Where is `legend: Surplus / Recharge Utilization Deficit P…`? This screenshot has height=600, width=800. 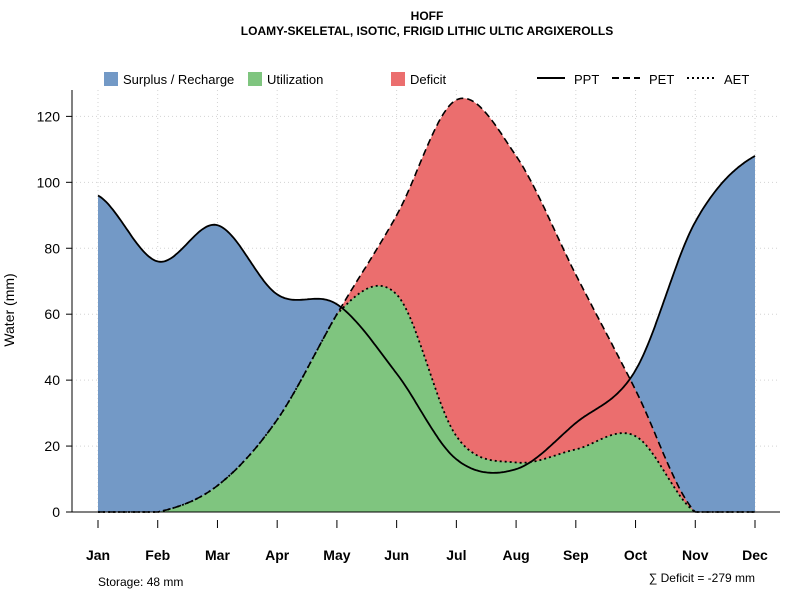 legend: Surplus / Recharge Utilization Deficit P… is located at coordinates (426, 79).